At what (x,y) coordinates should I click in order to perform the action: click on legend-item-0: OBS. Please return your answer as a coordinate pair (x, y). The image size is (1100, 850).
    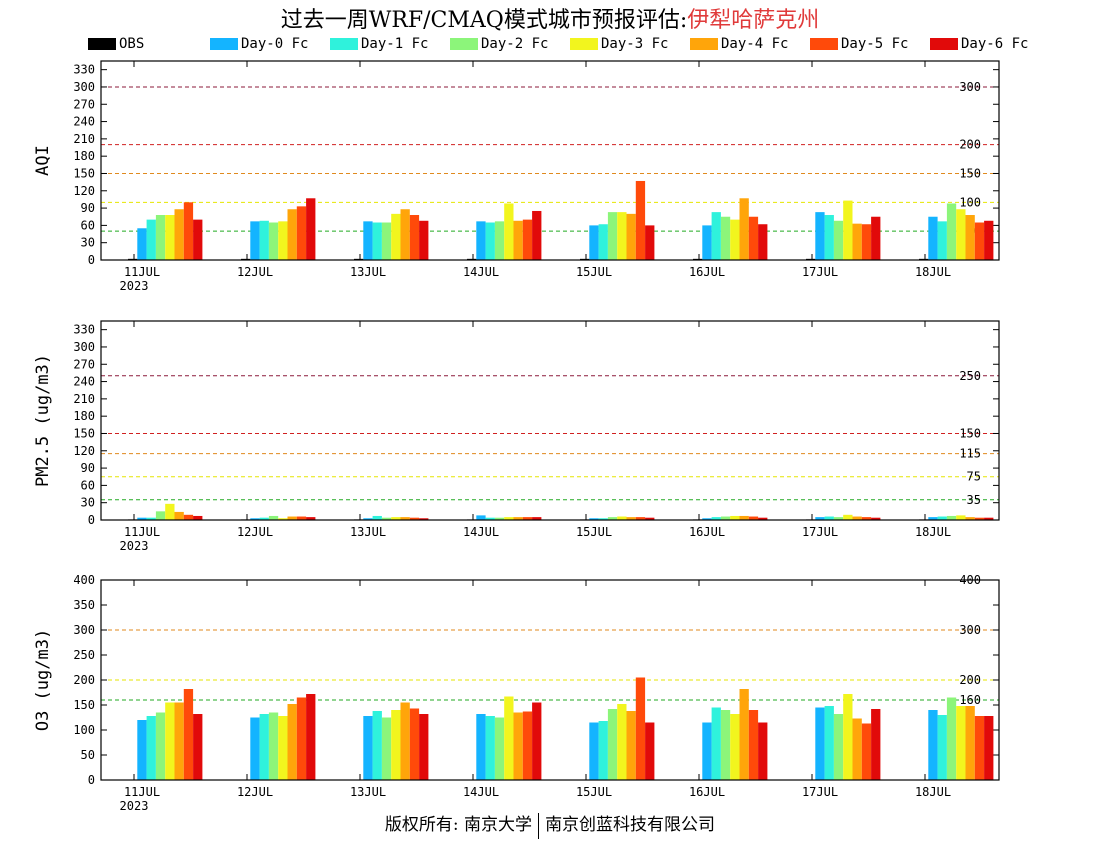
    Looking at the image, I should click on (116, 44).